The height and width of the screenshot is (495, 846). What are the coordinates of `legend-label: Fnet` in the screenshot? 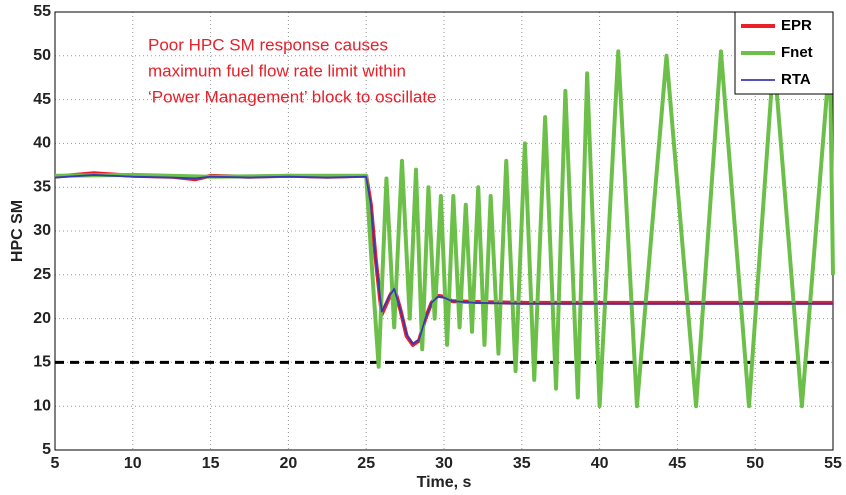 It's located at (797, 52).